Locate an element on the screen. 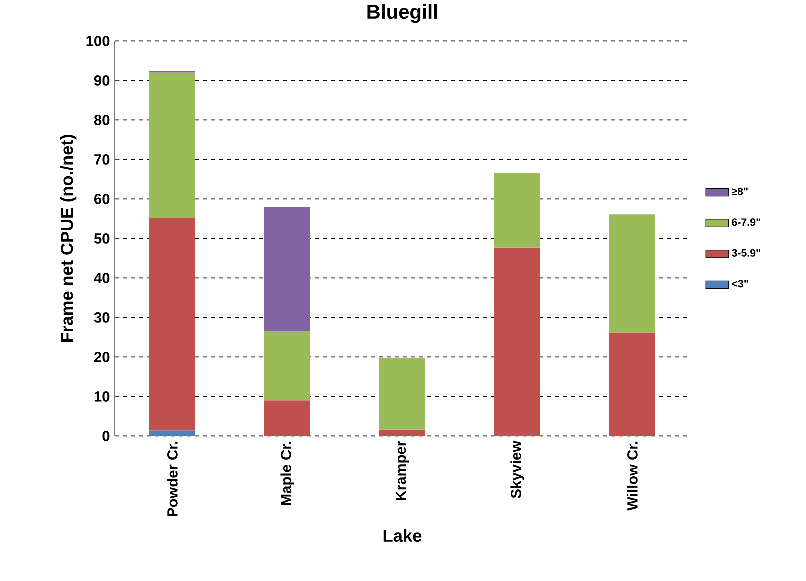 Image resolution: width=806 pixels, height=581 pixels. x-axis-title: Lake is located at coordinates (403, 535).